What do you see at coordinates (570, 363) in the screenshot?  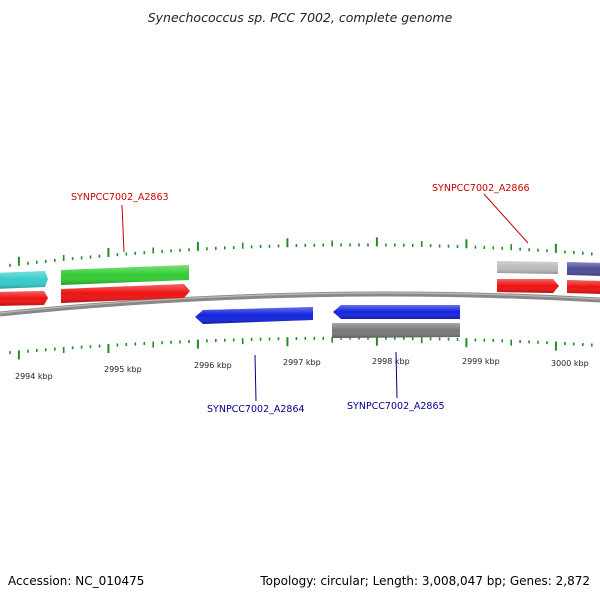 I see `scale-label-3000: 3000 kbp` at bounding box center [570, 363].